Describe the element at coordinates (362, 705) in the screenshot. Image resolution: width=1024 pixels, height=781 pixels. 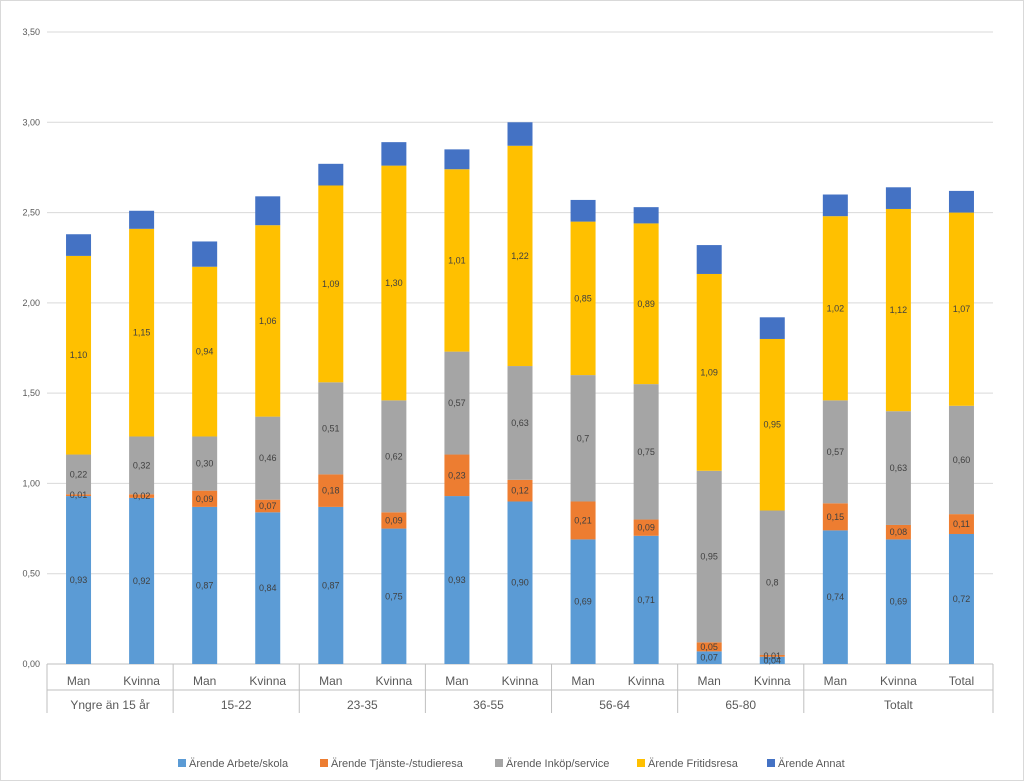
I see `x-group-label: 23-35` at that location.